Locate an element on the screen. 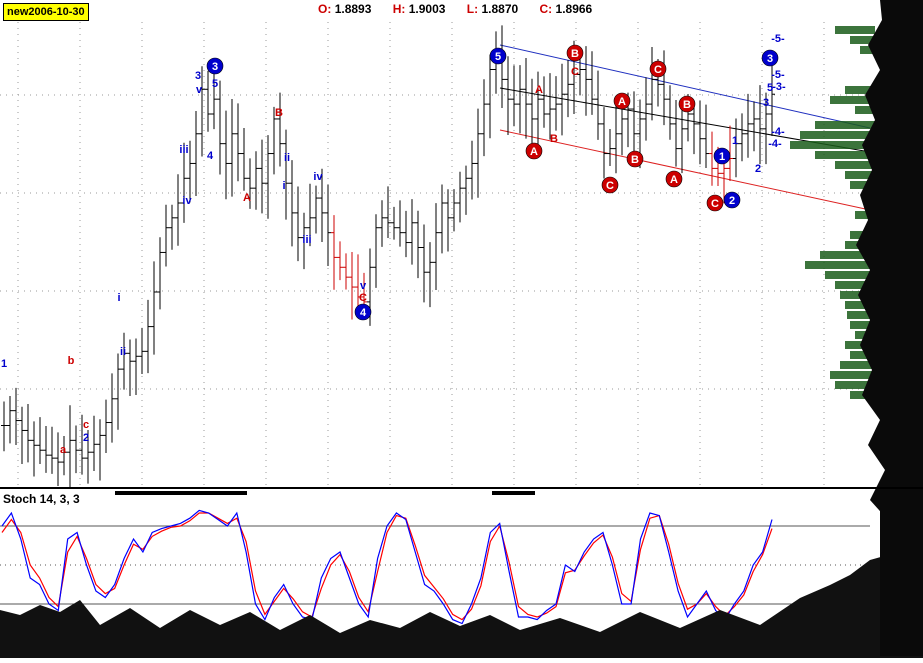 The image size is (923, 663). svg-text: C is located at coordinates (363, 298).